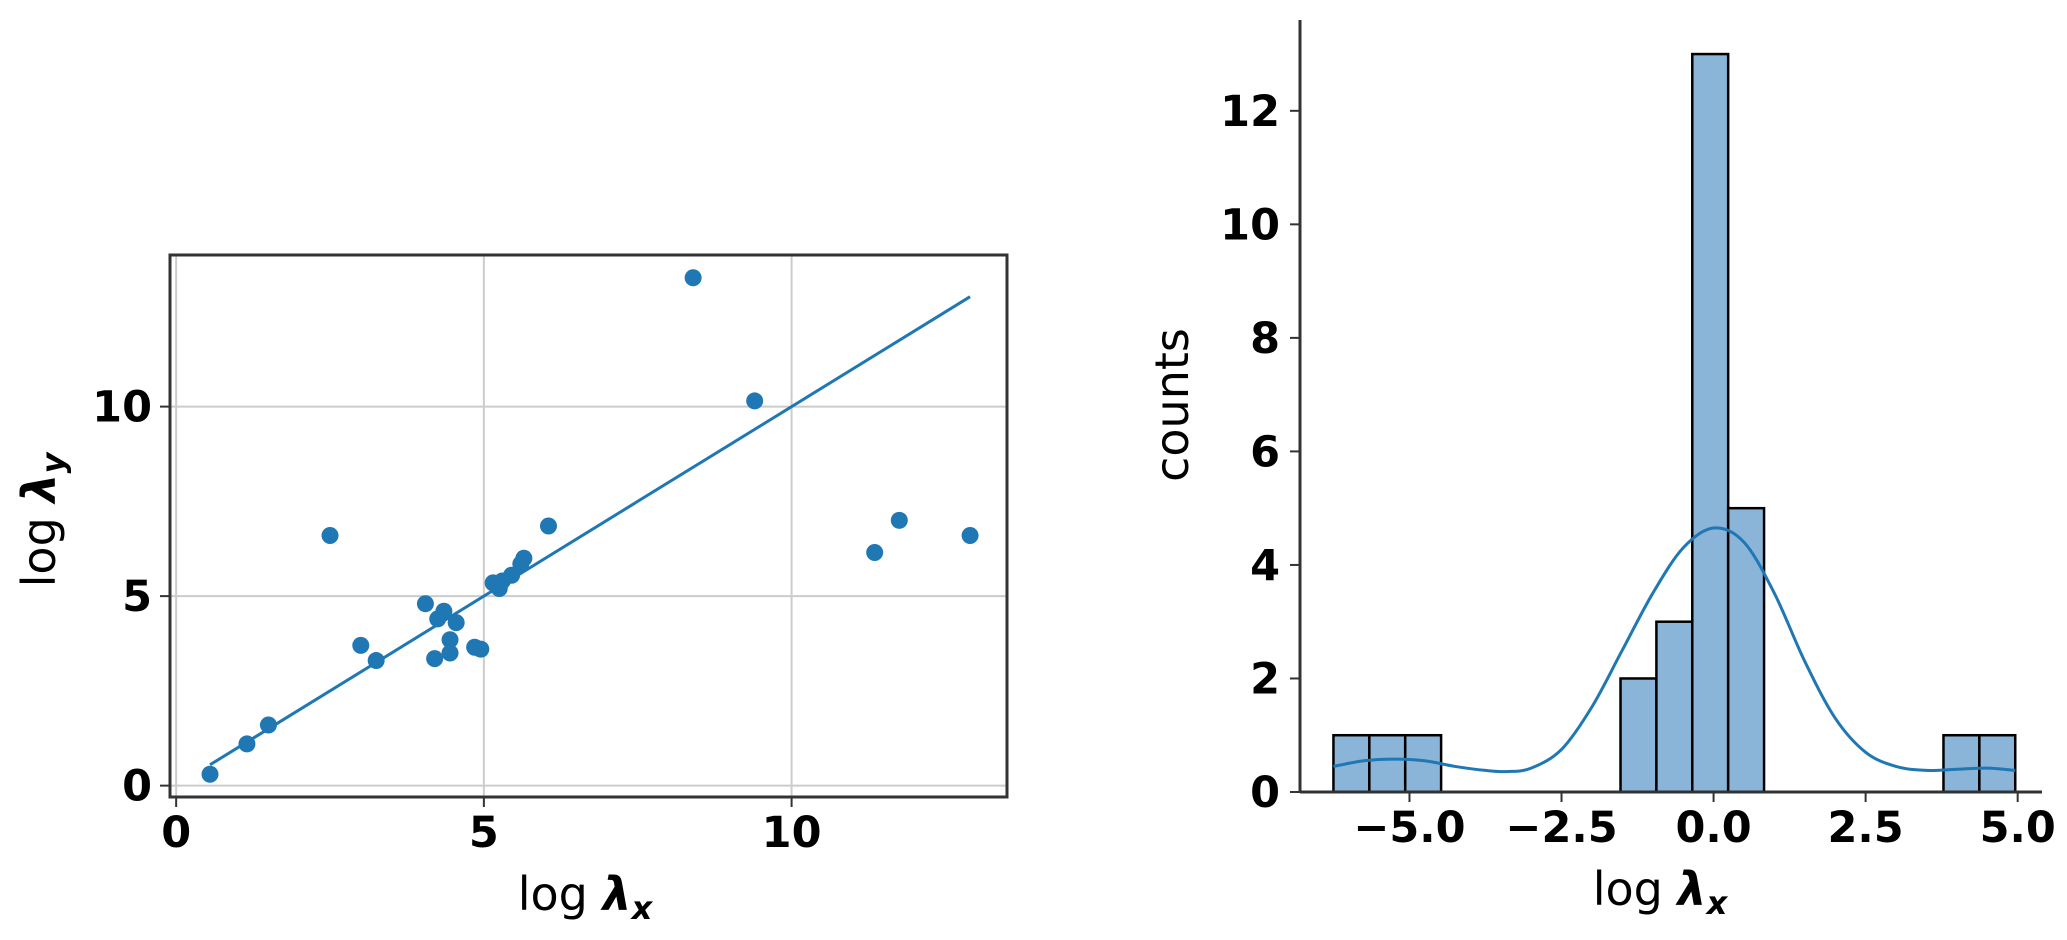 The width and height of the screenshot is (2067, 940). I want to click on histogram-y-tick-label: 10, so click(1250, 225).